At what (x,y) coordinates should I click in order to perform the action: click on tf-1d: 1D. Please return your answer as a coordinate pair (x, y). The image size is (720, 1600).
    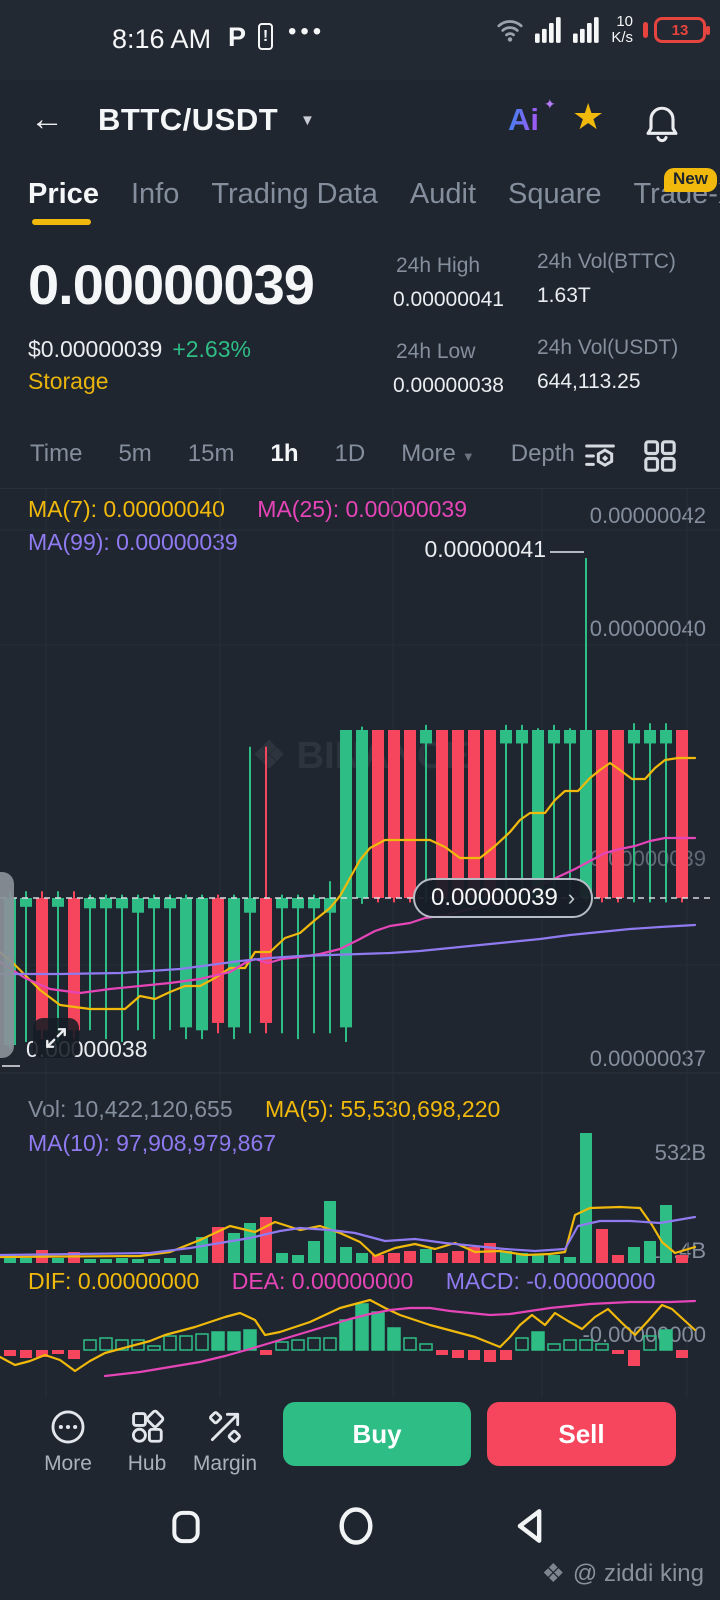
    Looking at the image, I should click on (350, 453).